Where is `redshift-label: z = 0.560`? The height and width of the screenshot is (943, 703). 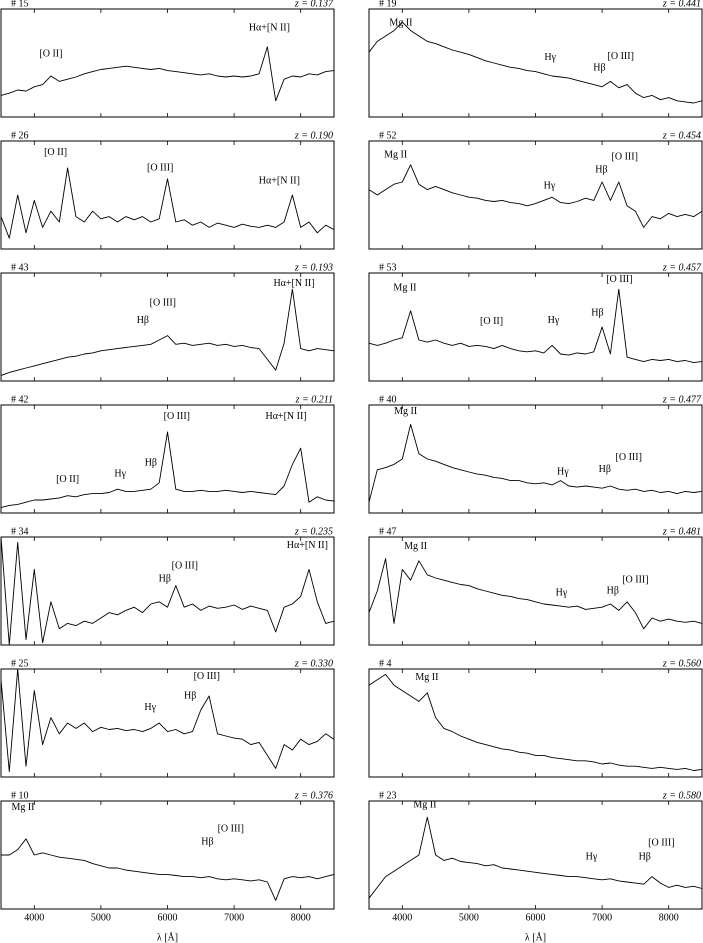
redshift-label: z = 0.560 is located at coordinates (681, 663).